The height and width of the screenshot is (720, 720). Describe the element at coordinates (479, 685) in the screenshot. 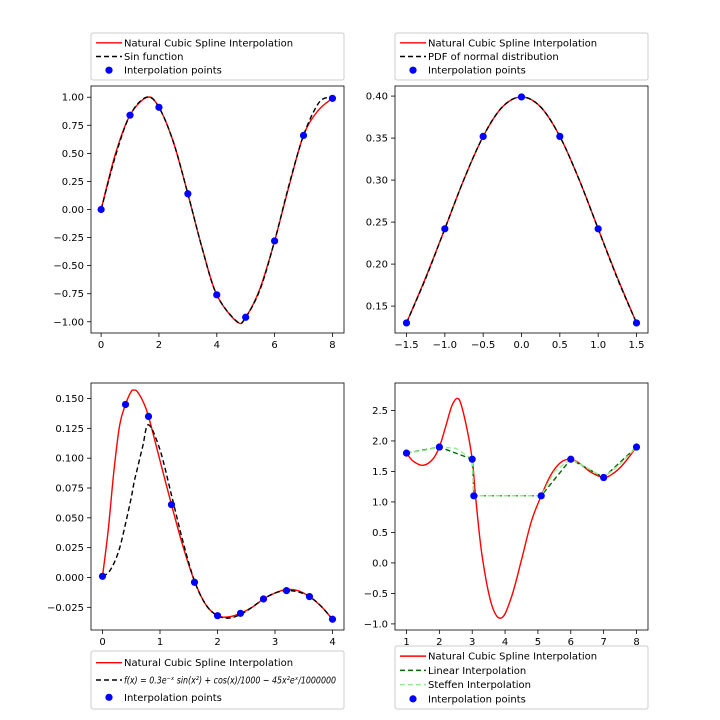

I see `legend-label: Steffen Interpolation` at that location.